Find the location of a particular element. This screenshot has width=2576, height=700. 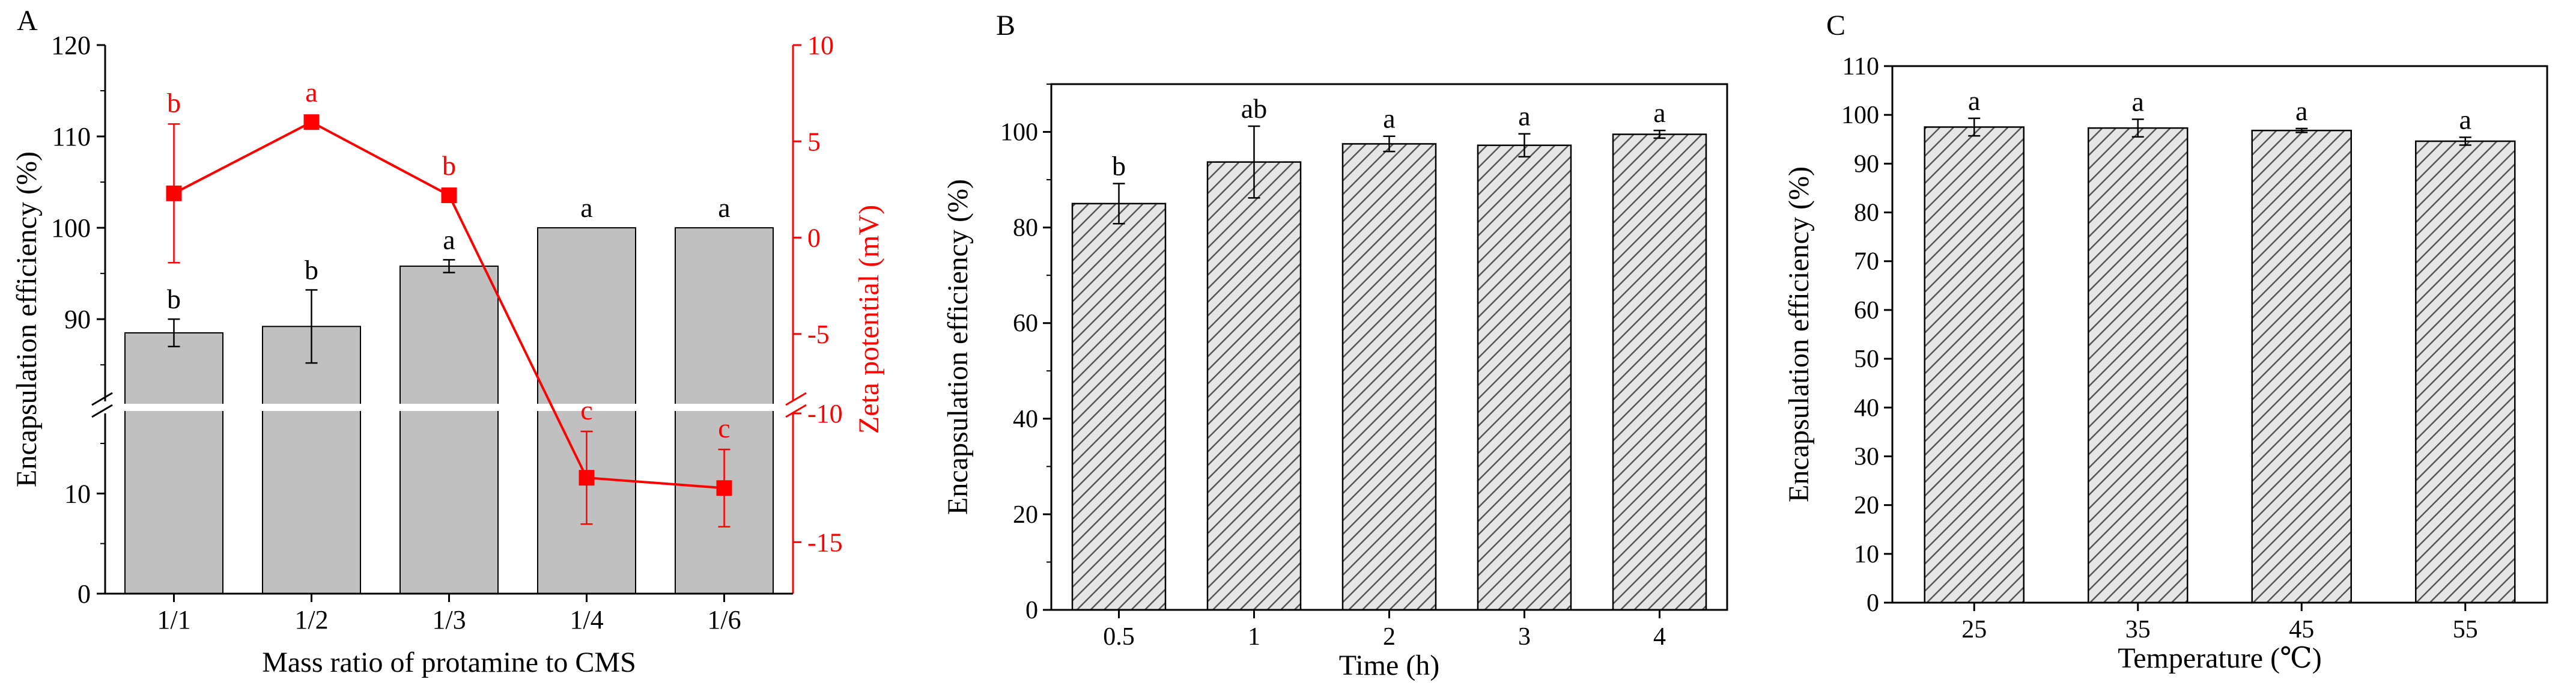

y-tick-label-left-90: 90 is located at coordinates (78, 320).